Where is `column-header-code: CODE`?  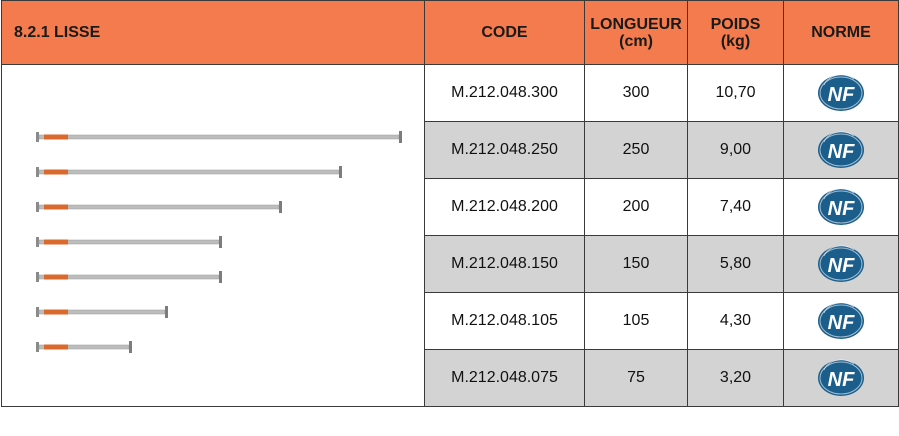
column-header-code: CODE is located at coordinates (504, 32).